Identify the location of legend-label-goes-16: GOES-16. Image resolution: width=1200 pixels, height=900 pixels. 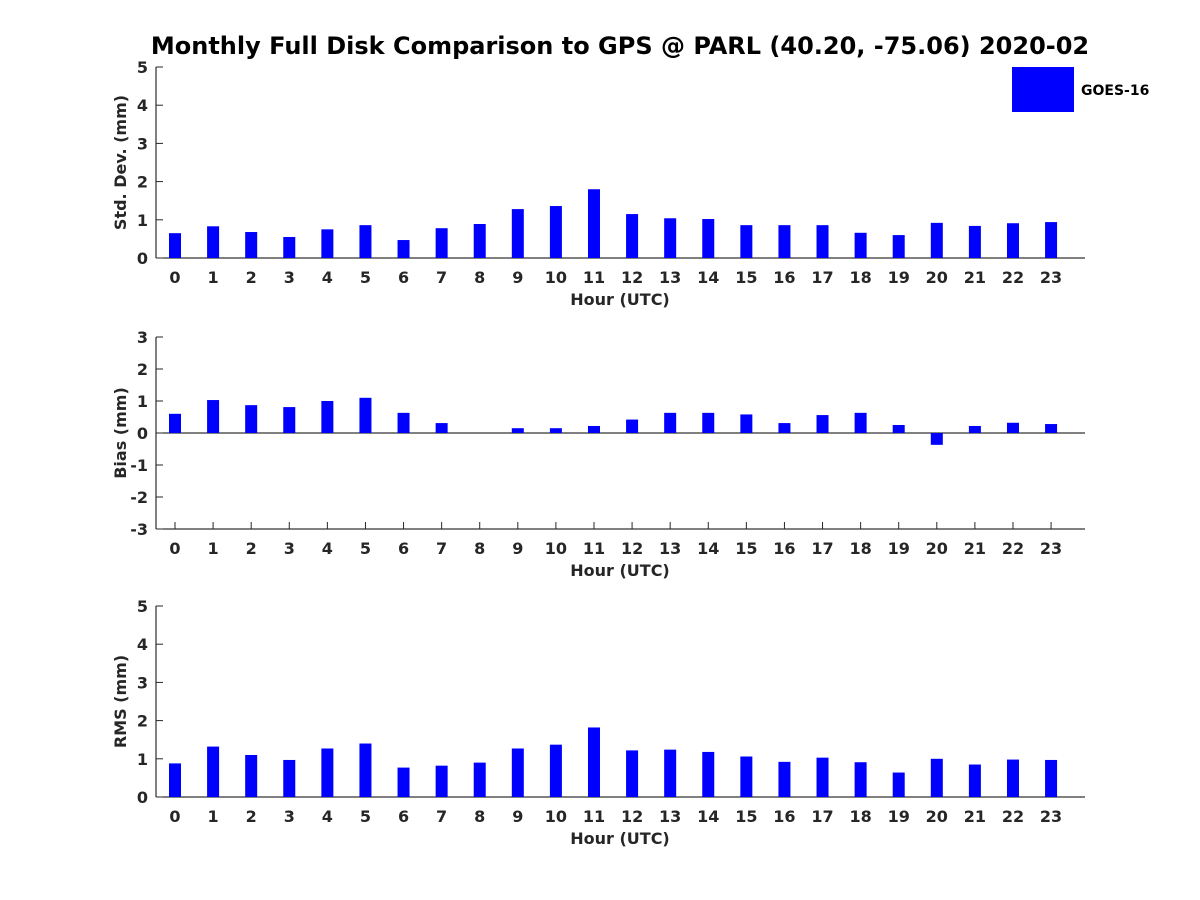
(1115, 91).